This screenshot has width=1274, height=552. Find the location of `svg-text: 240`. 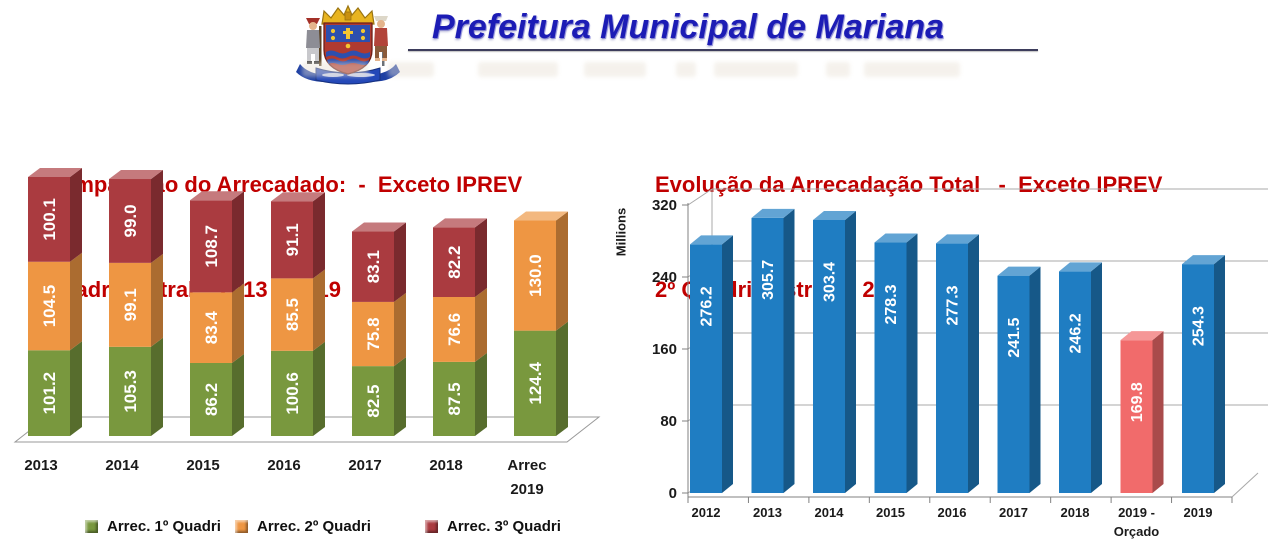

svg-text: 240 is located at coordinates (664, 277).